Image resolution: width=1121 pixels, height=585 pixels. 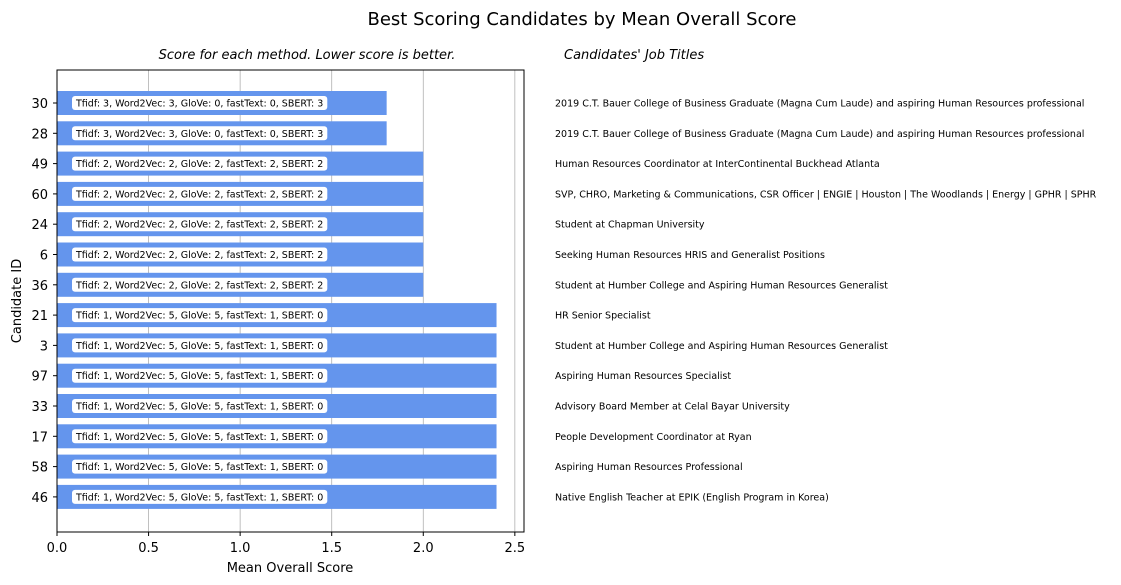 What do you see at coordinates (290, 568) in the screenshot?
I see `x-axis-label: Mean Overall Score` at bounding box center [290, 568].